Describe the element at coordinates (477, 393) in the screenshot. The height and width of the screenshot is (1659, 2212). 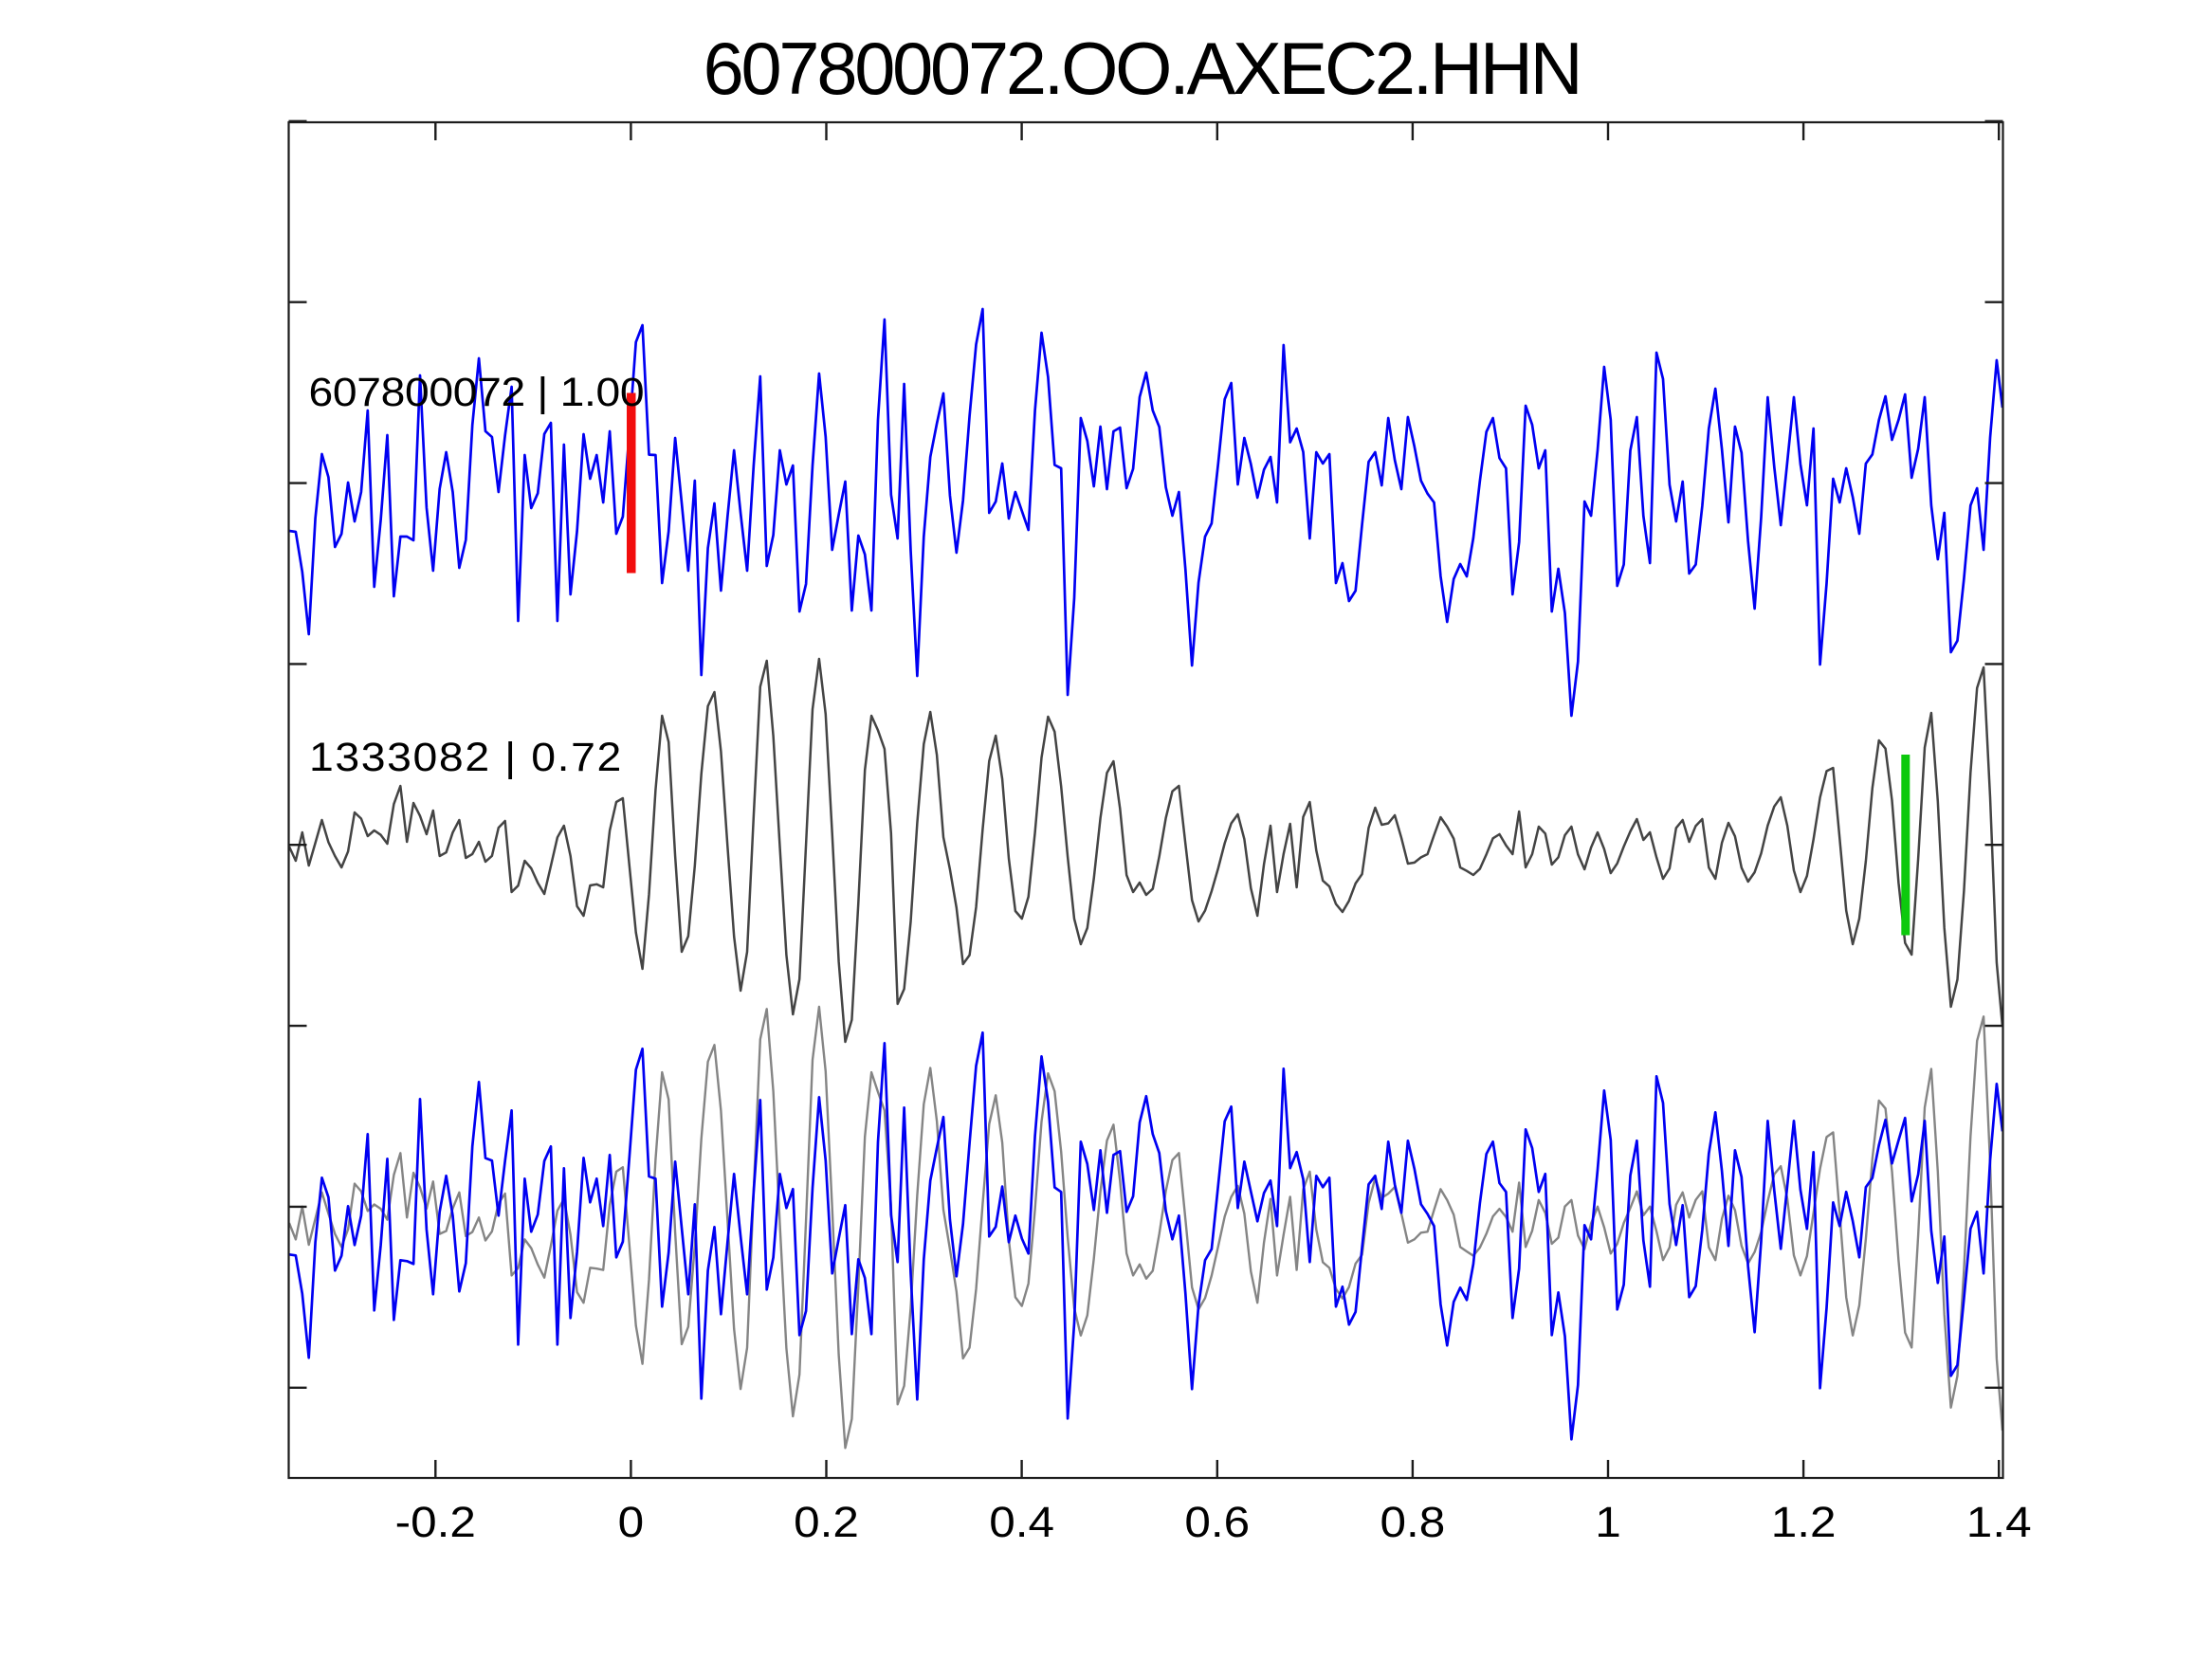
I see `svg-text: 607800072 | 1.00` at that location.